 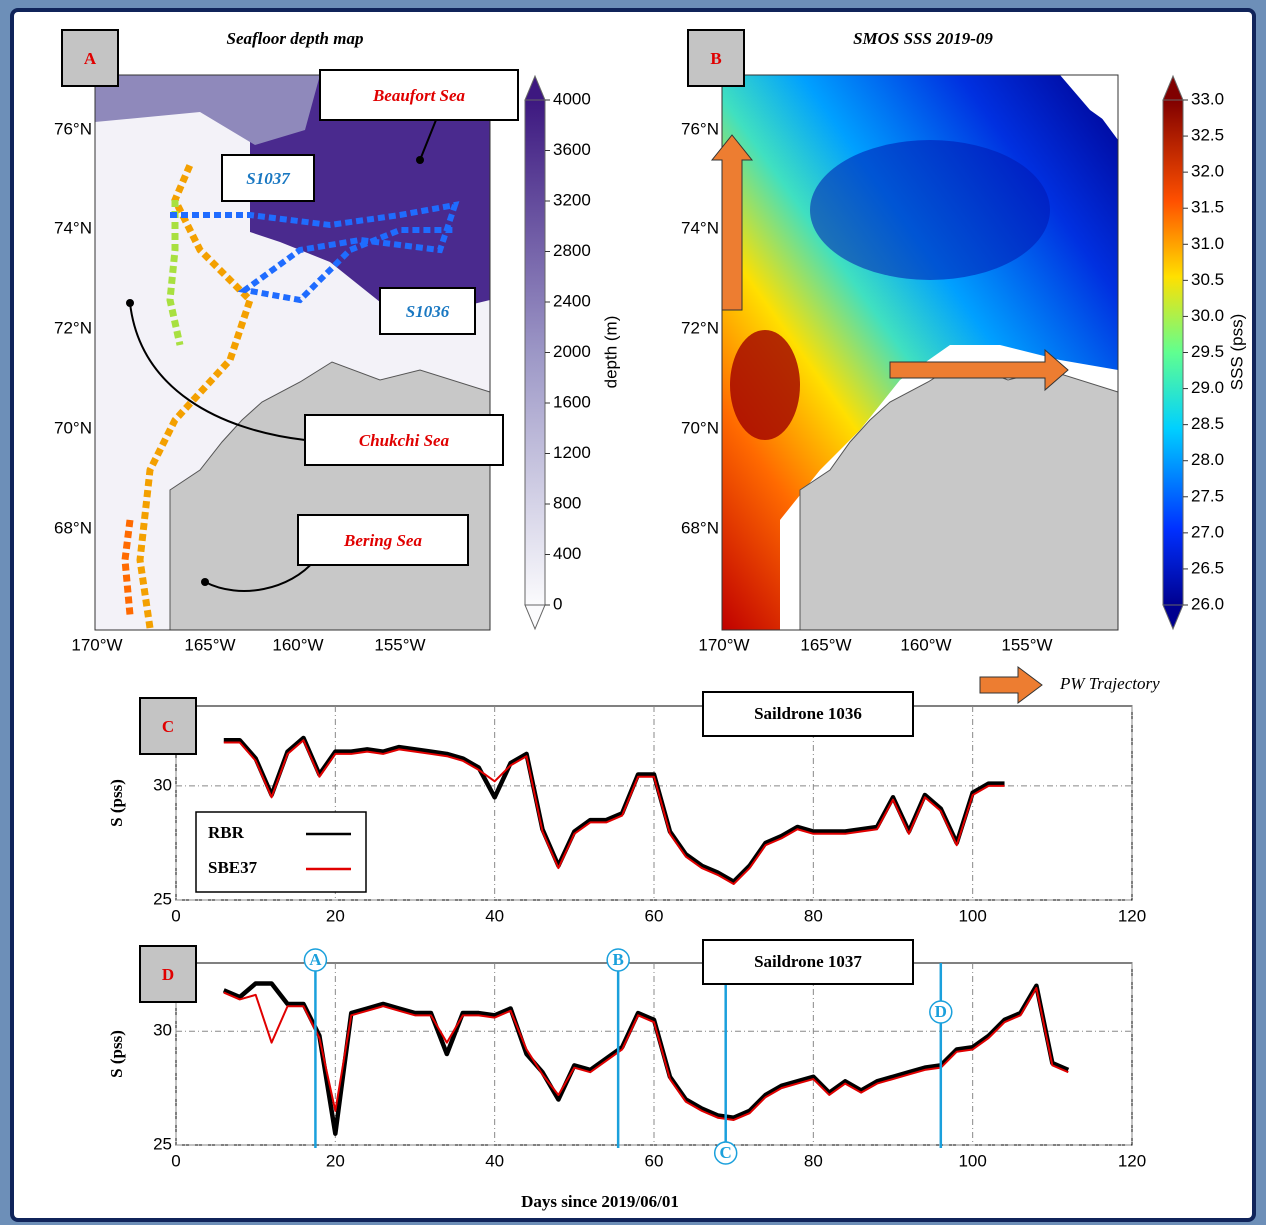 I want to click on panel-label: D, so click(x=168, y=974).